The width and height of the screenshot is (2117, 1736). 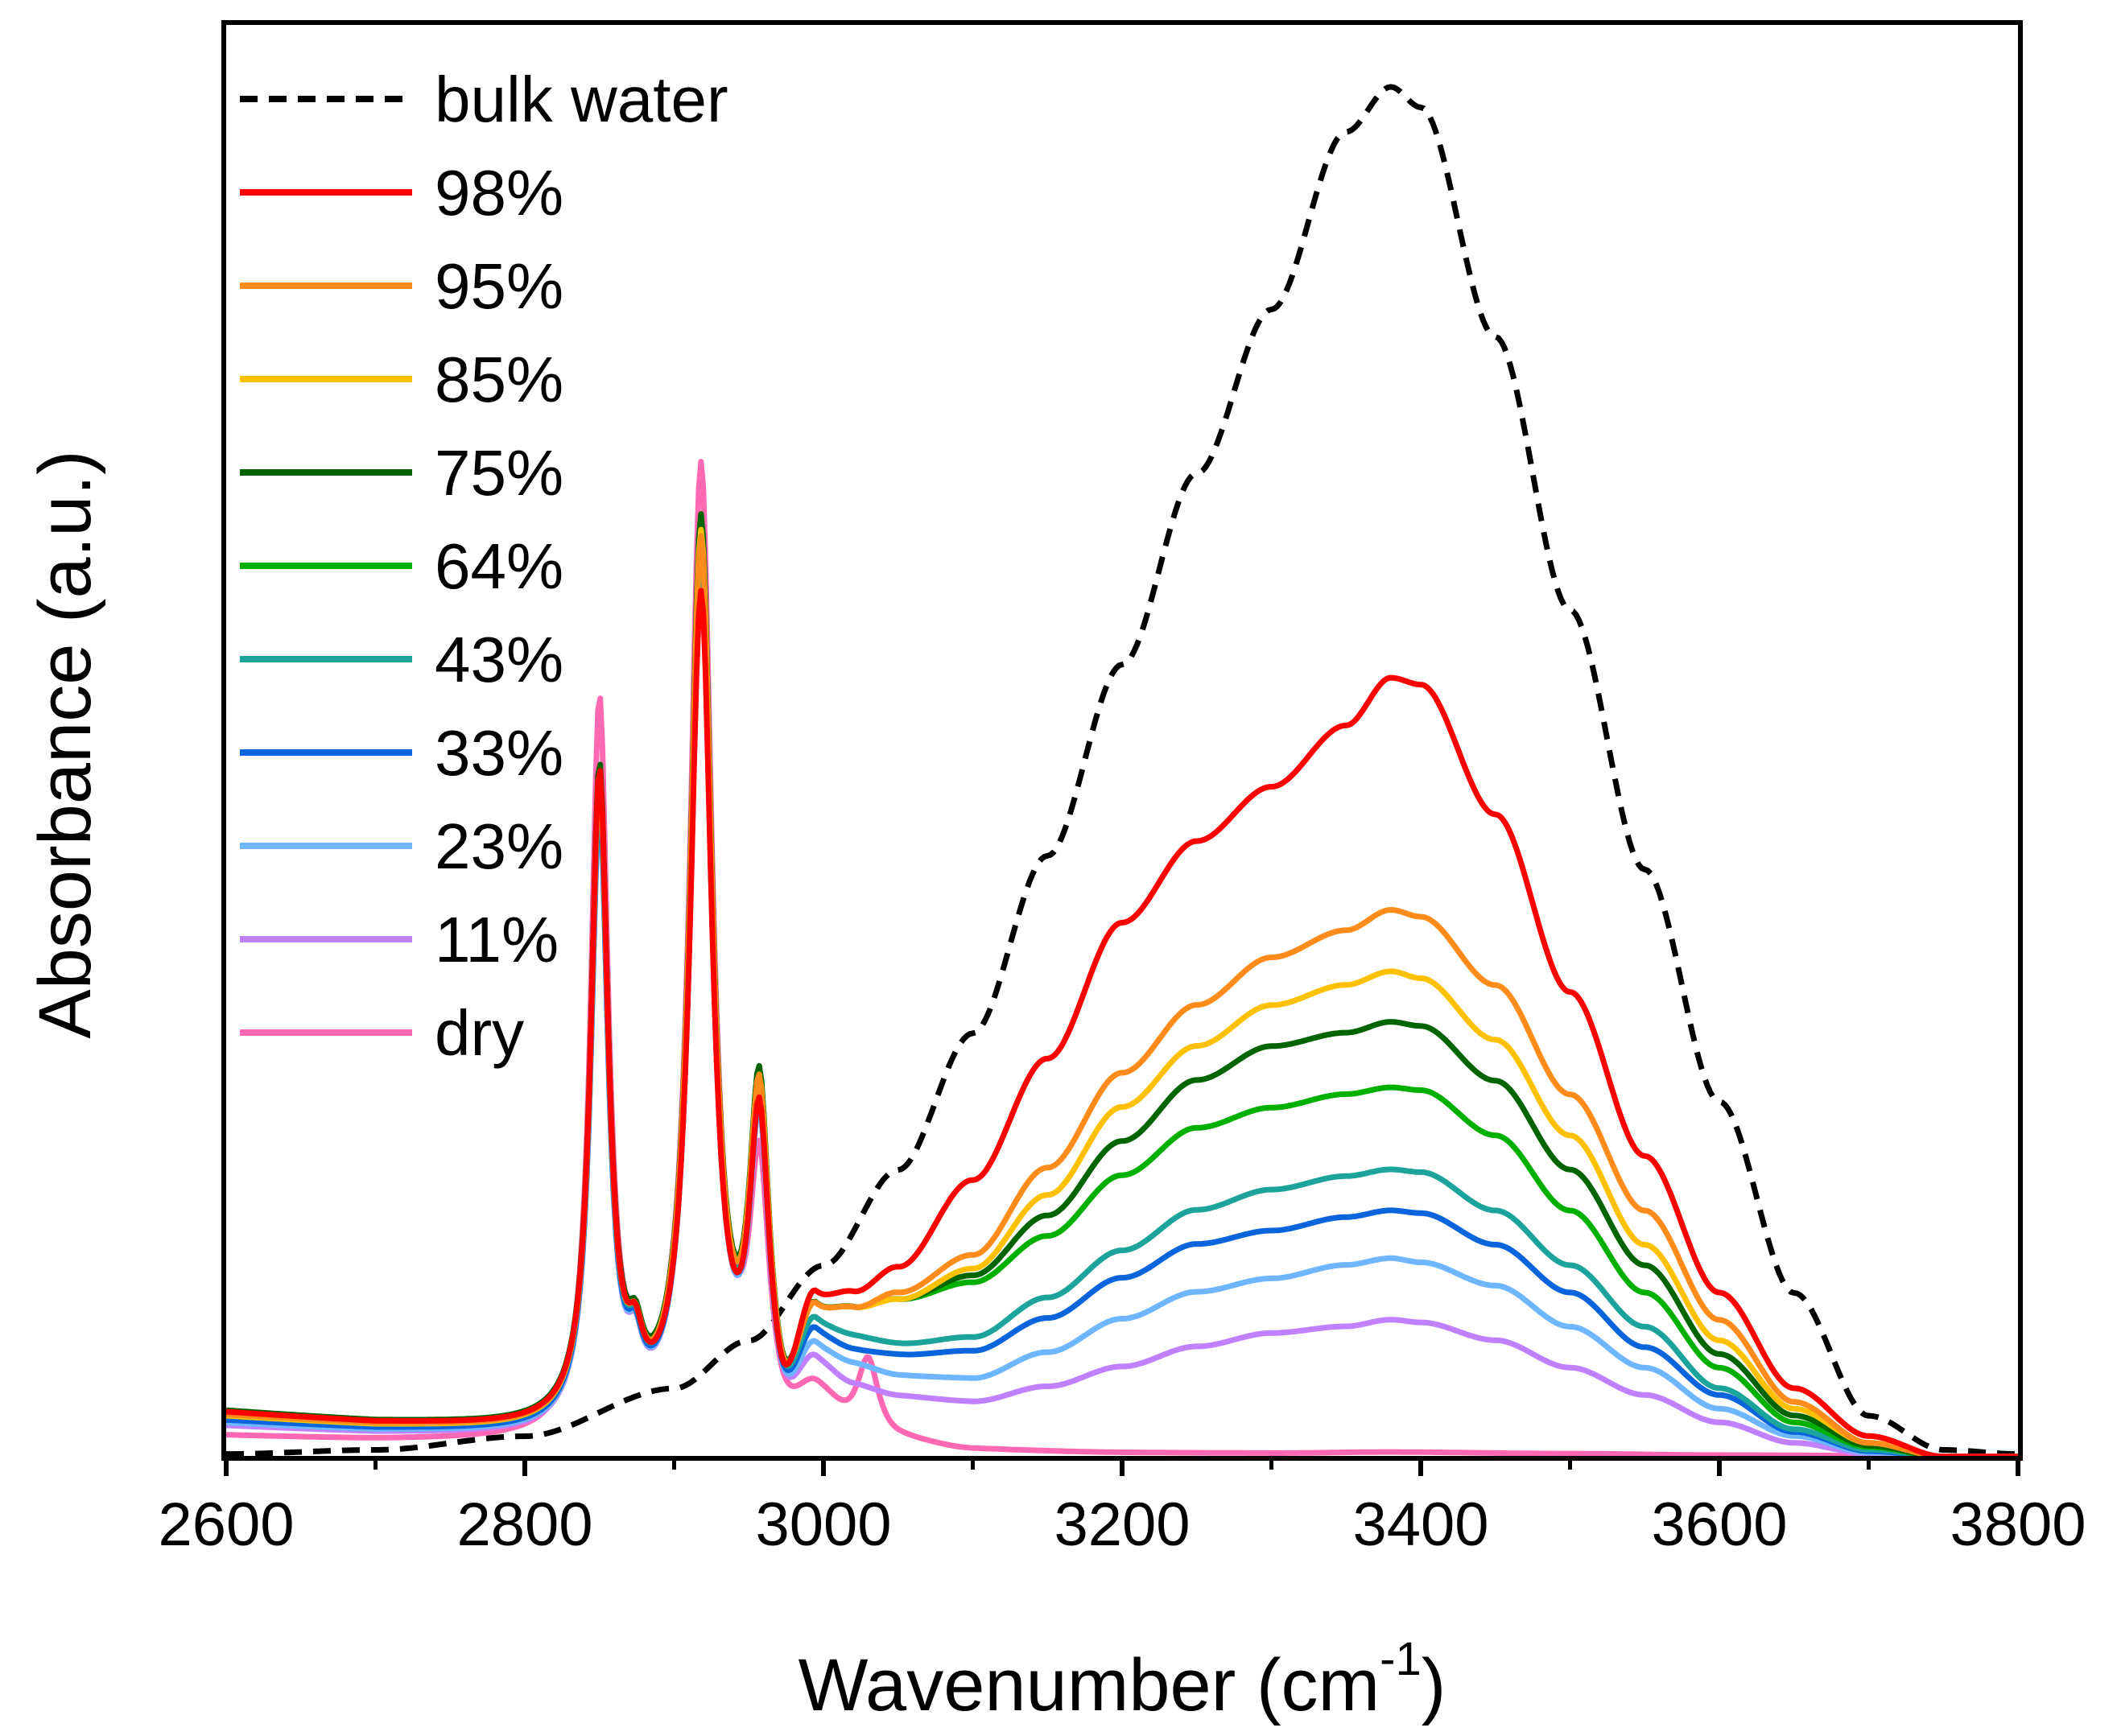 I want to click on legend-item: 23%, so click(x=401, y=846).